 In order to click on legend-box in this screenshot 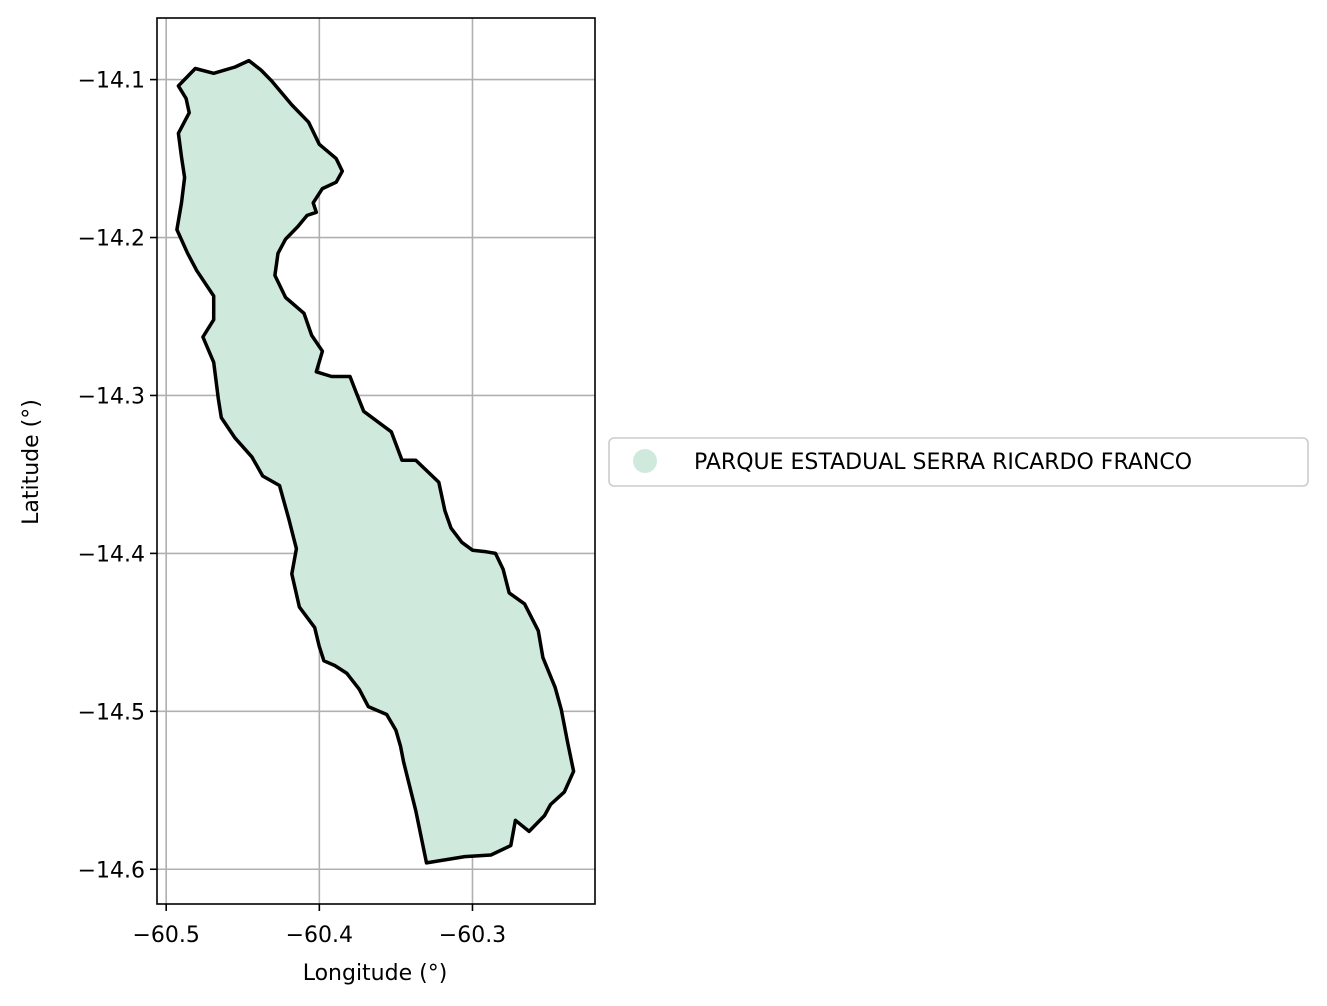, I will do `click(958, 462)`.